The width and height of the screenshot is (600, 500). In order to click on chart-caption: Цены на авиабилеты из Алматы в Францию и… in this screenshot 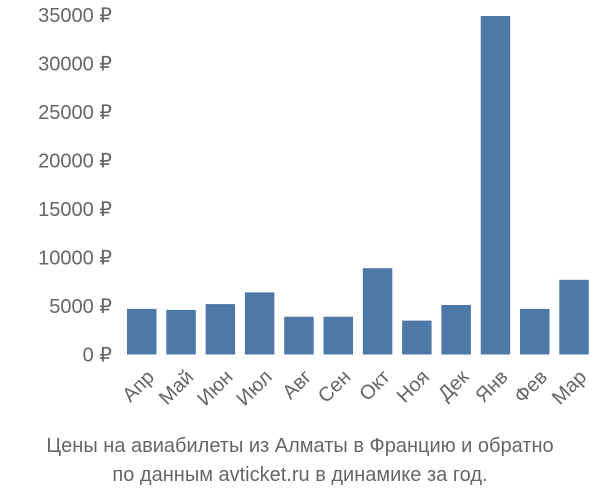, I will do `click(300, 461)`.